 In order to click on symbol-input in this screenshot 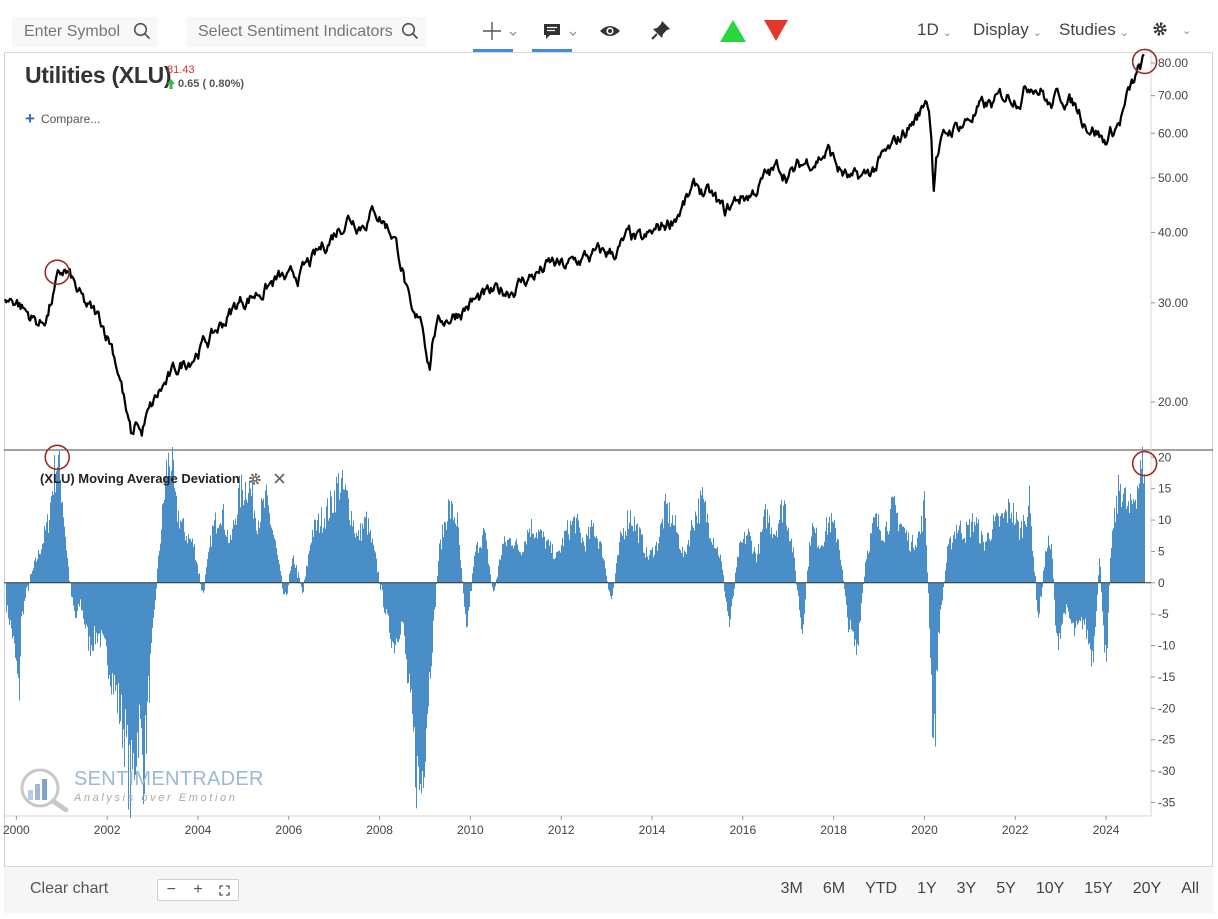, I will do `click(72, 32)`.